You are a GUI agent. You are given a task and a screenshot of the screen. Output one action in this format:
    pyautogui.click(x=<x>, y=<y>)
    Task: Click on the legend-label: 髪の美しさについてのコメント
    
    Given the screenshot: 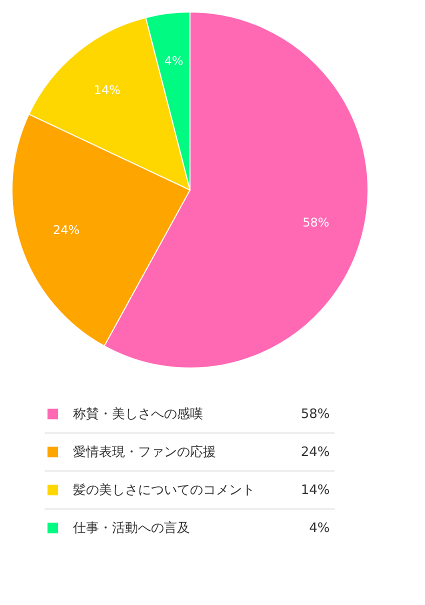 What is the action you would take?
    pyautogui.click(x=163, y=490)
    